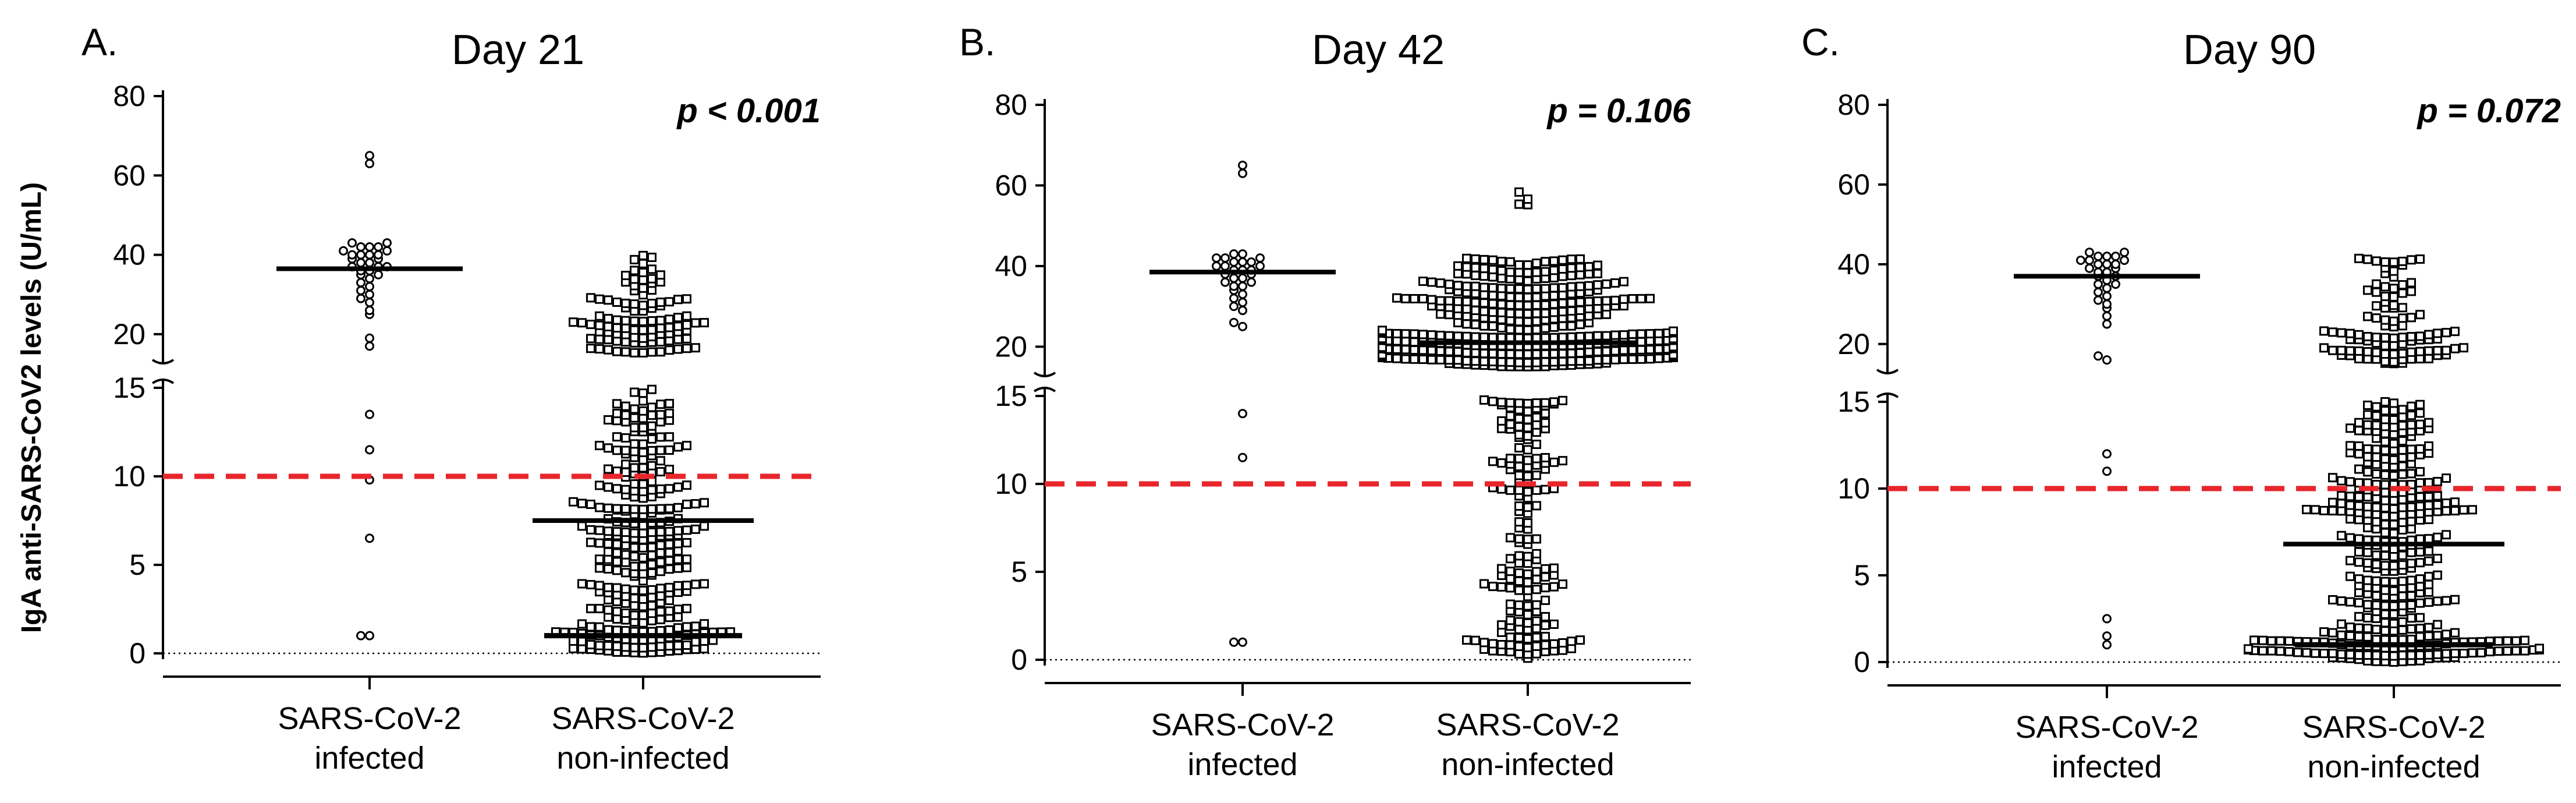 The image size is (2576, 803). Describe the element at coordinates (129, 175) in the screenshot. I see `y-tick-label: 60` at that location.